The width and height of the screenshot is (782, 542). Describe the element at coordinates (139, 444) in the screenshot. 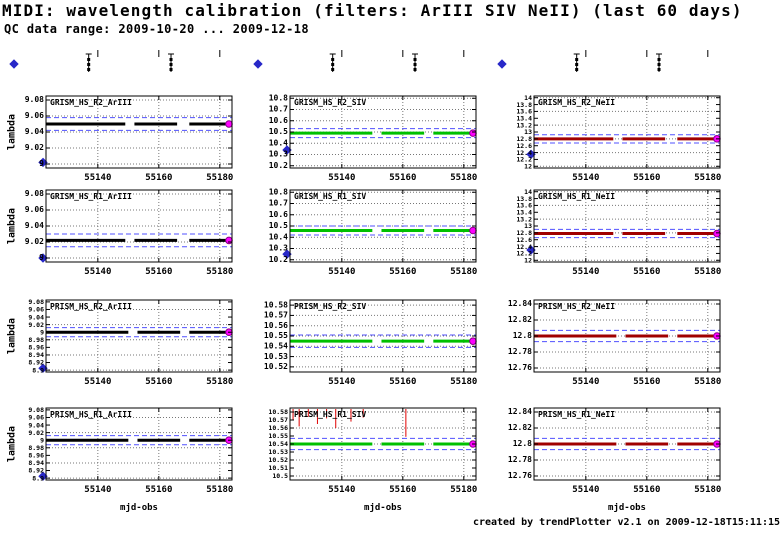

I see `axis-box` at that location.